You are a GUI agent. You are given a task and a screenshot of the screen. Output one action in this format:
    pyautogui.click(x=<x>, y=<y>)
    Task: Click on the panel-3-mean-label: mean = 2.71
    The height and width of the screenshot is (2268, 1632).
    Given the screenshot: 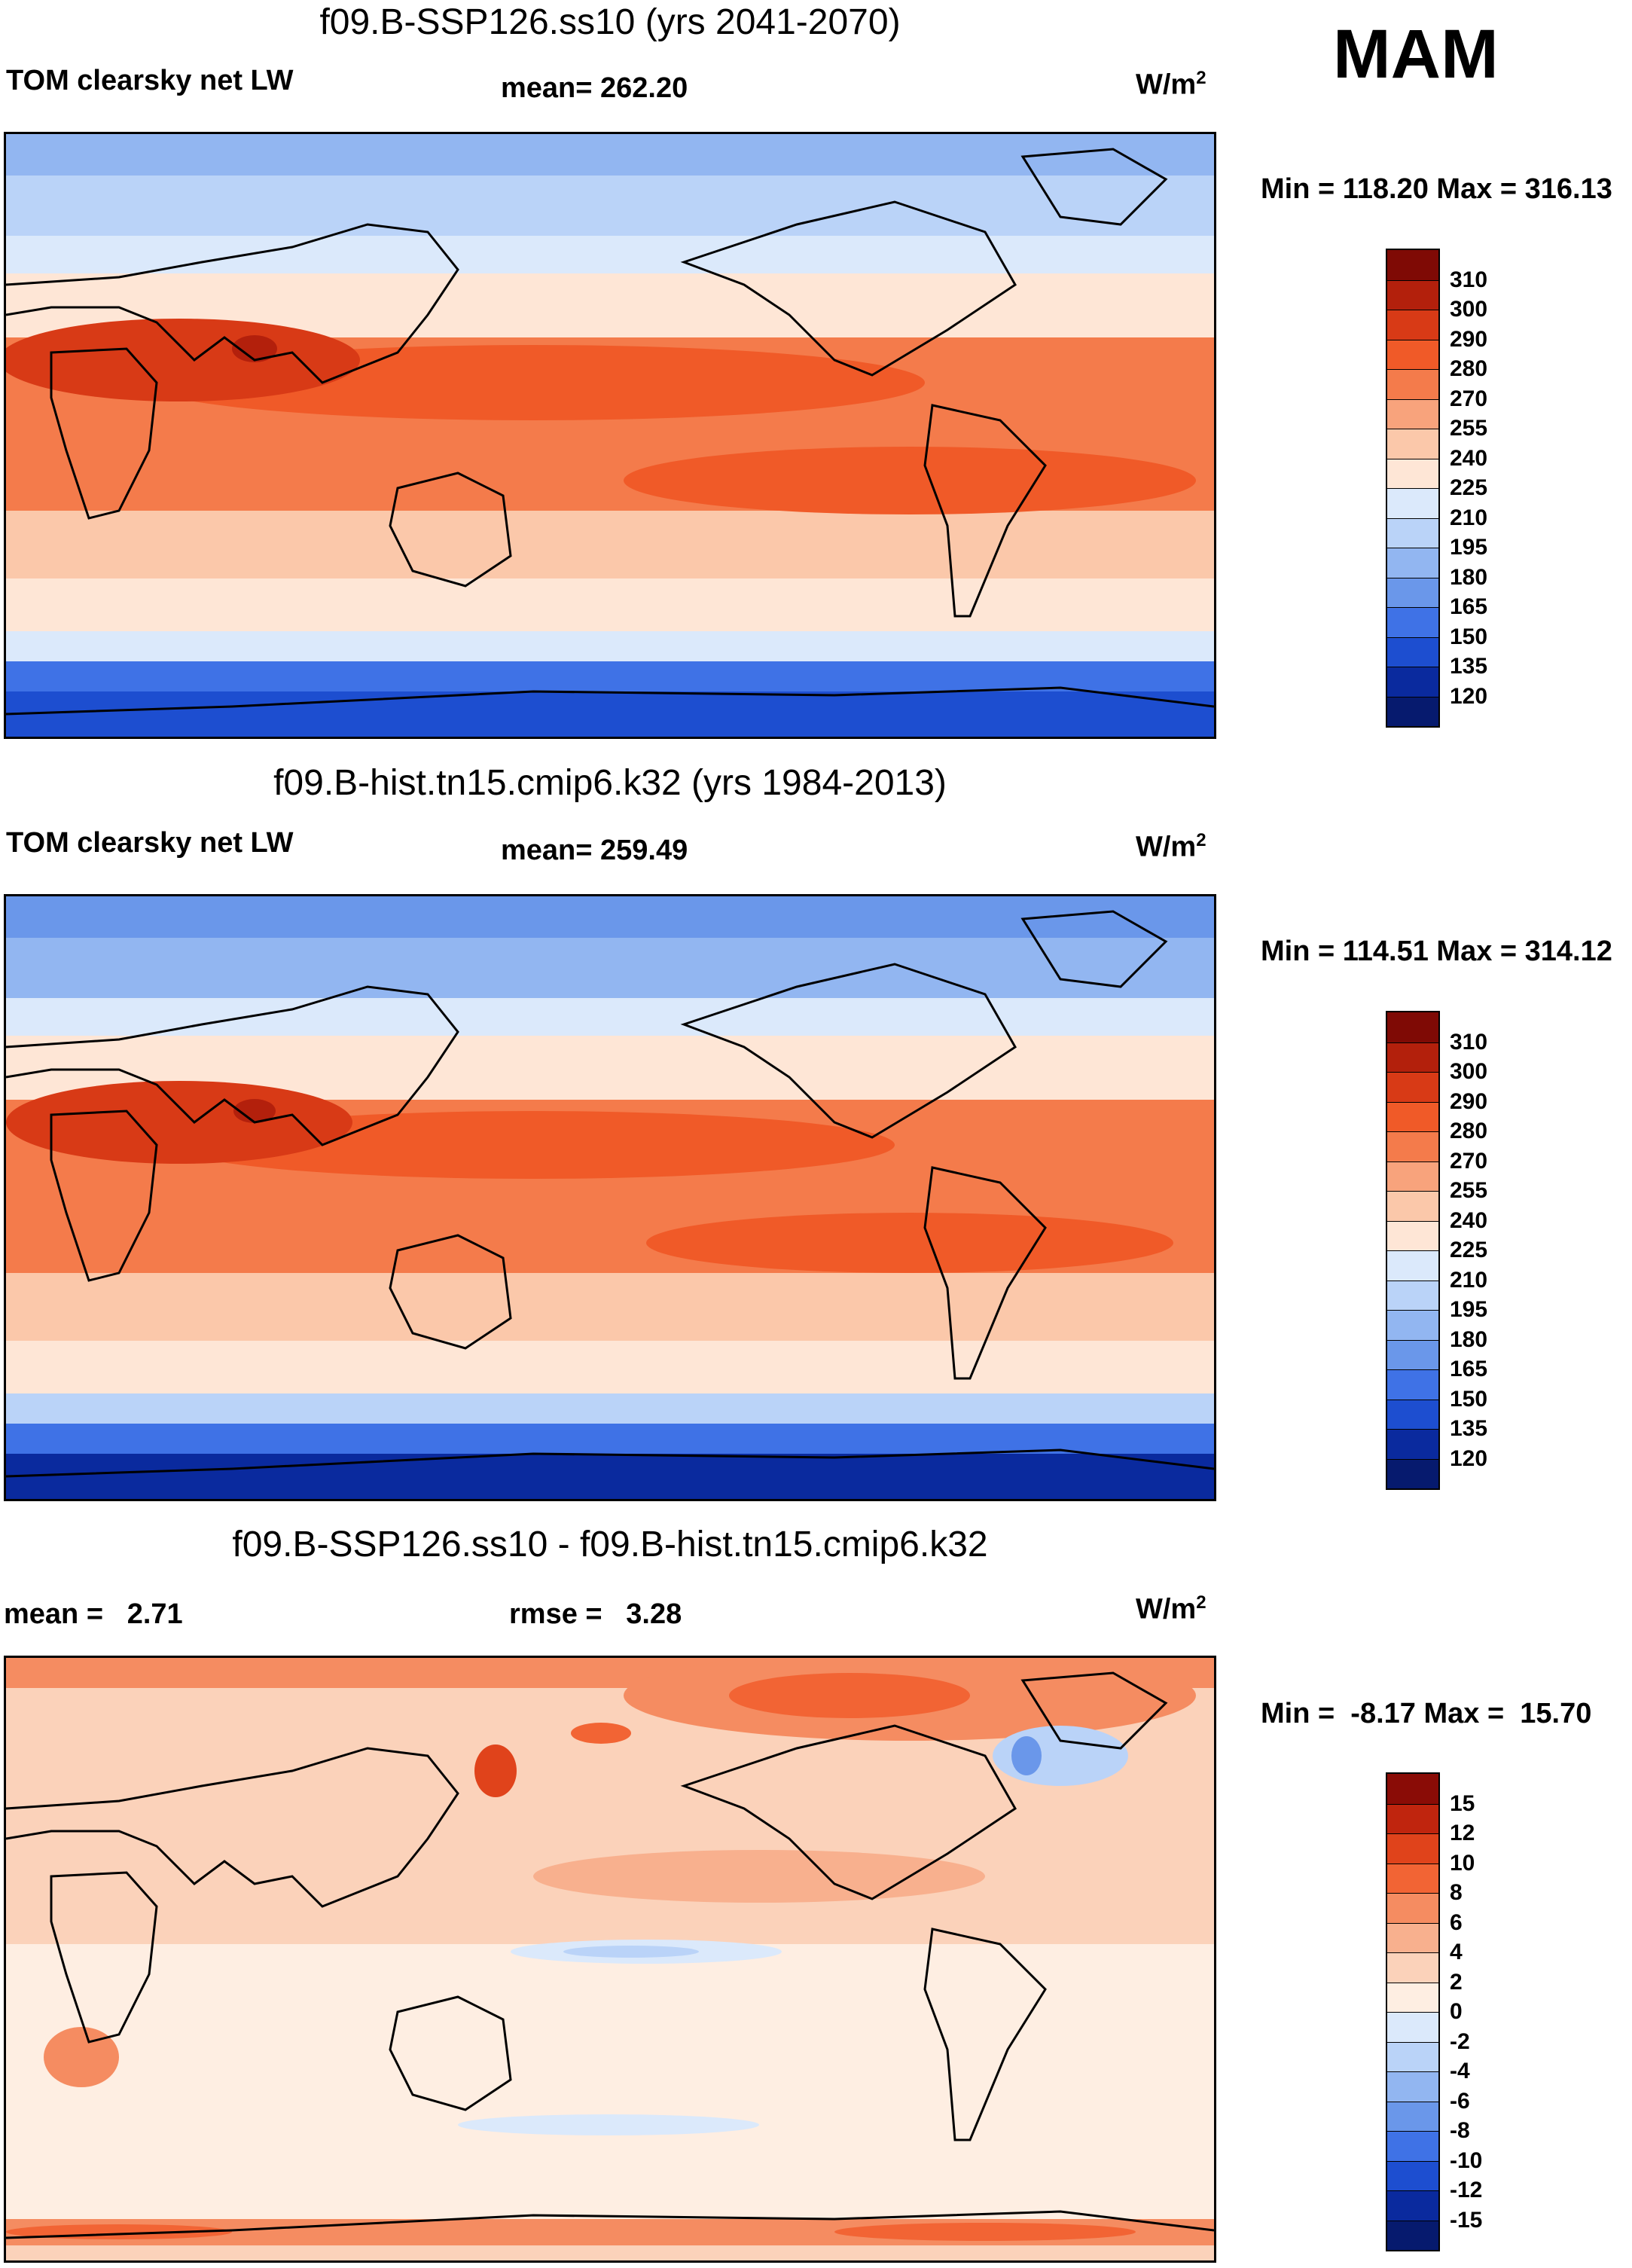 What is the action you would take?
    pyautogui.click(x=93, y=1614)
    